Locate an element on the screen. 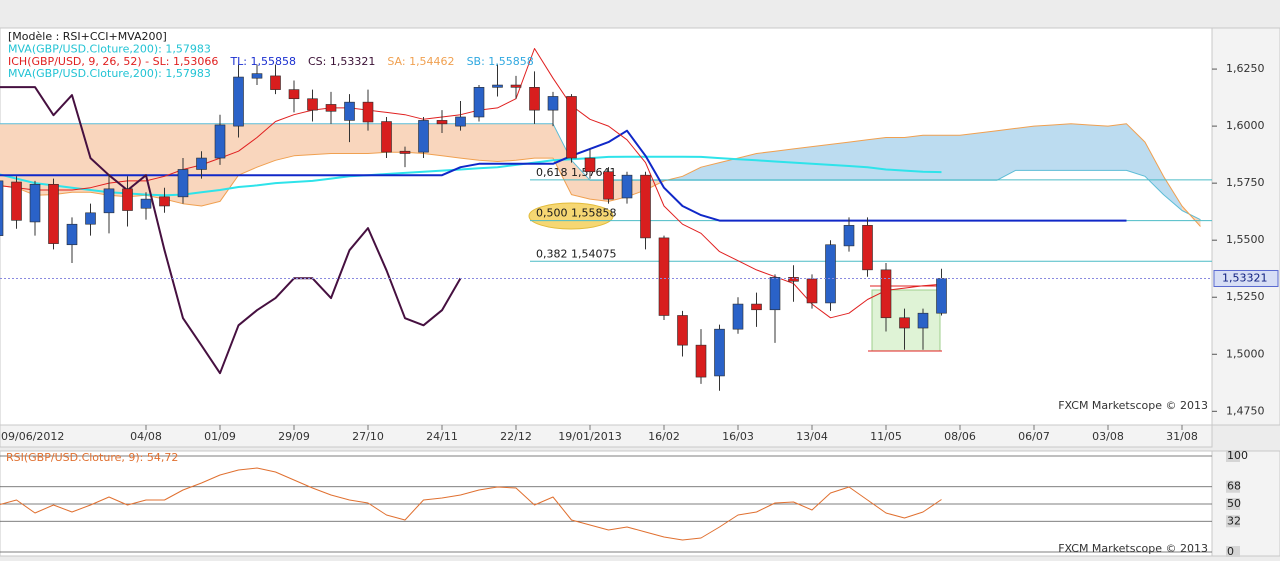  x-tick-label: 22/12 is located at coordinates (516, 436).